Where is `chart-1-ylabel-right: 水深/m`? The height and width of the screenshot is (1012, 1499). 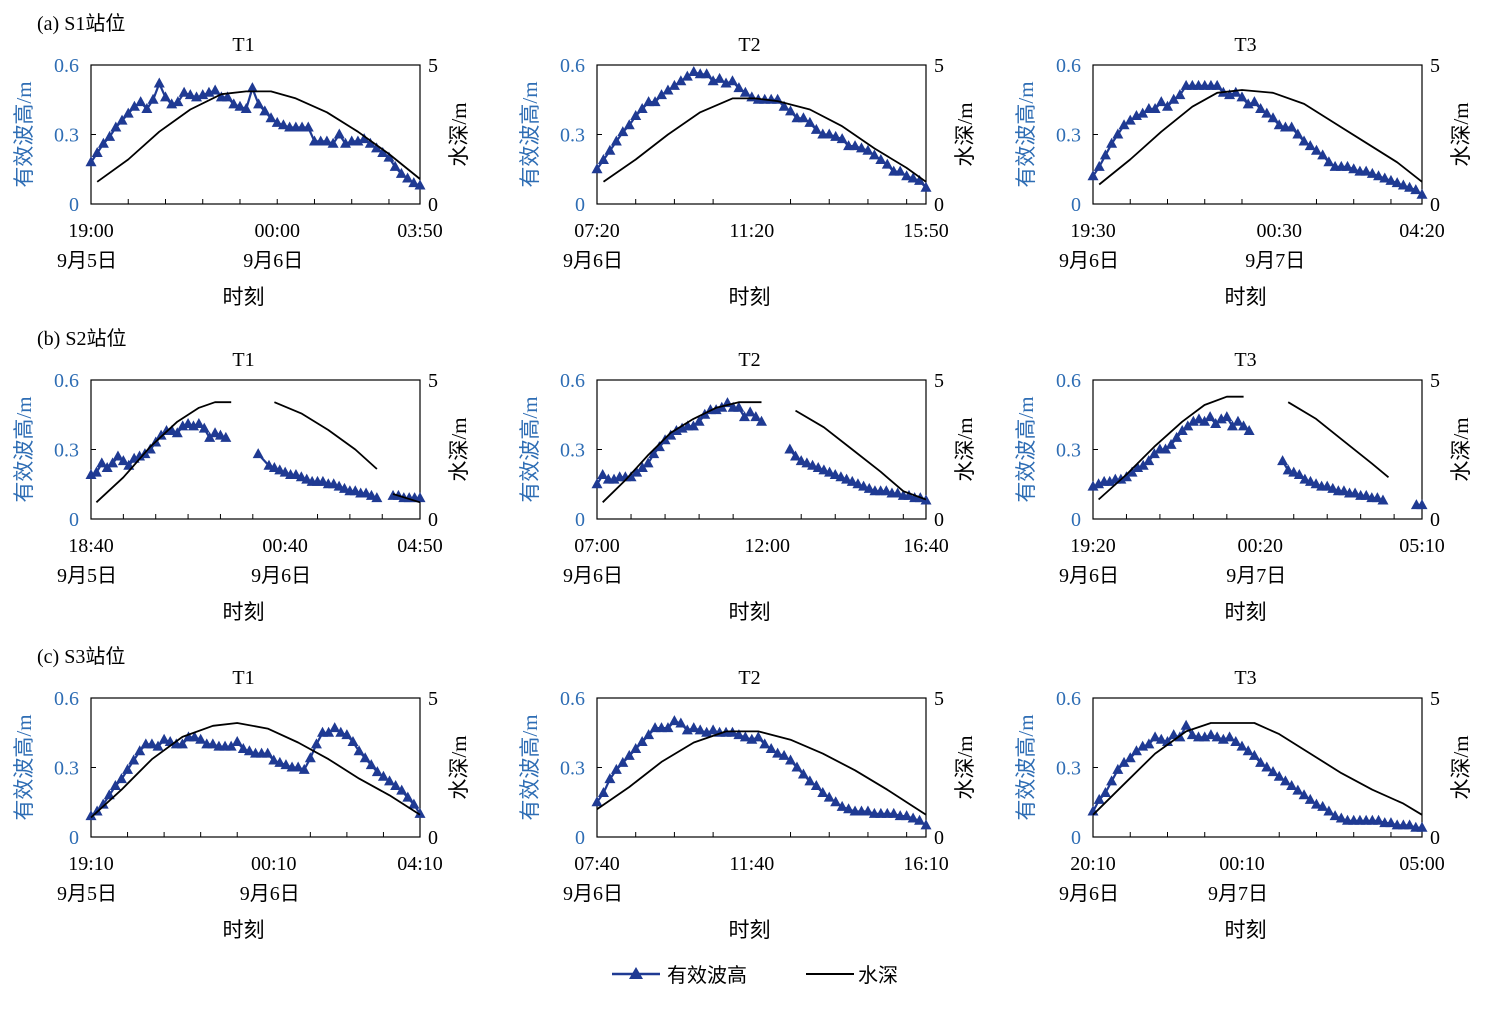 chart-1-ylabel-right: 水深/m is located at coordinates (965, 134).